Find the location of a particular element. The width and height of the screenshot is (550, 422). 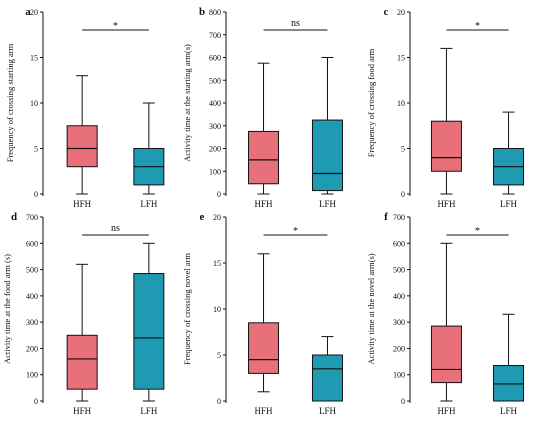

y-tick-label: 800 is located at coordinates (215, 12).